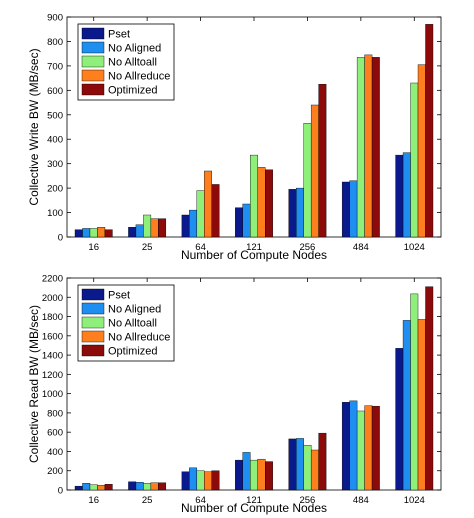 The height and width of the screenshot is (518, 474). I want to click on legend-label: Optimized, so click(133, 352).